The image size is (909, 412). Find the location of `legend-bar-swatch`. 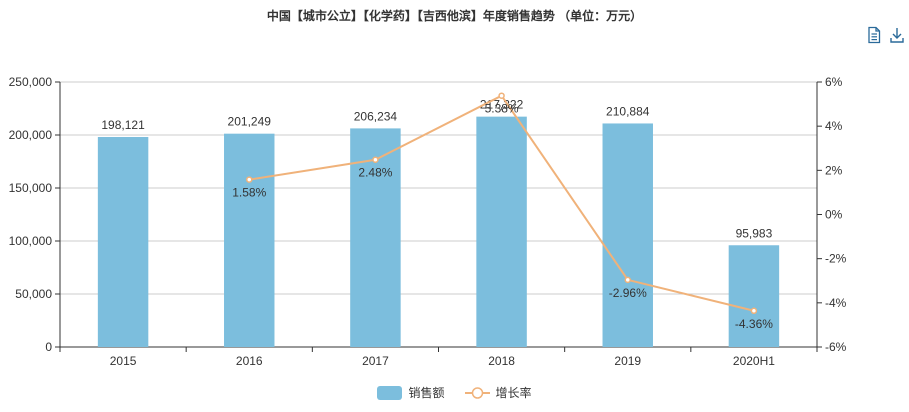

legend-bar-swatch is located at coordinates (390, 392).